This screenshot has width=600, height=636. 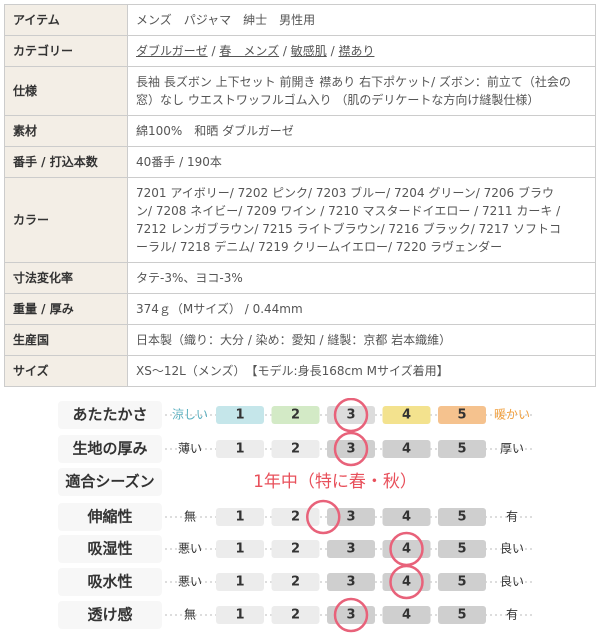 I want to click on category-link: 敏感肌, so click(x=308, y=51).